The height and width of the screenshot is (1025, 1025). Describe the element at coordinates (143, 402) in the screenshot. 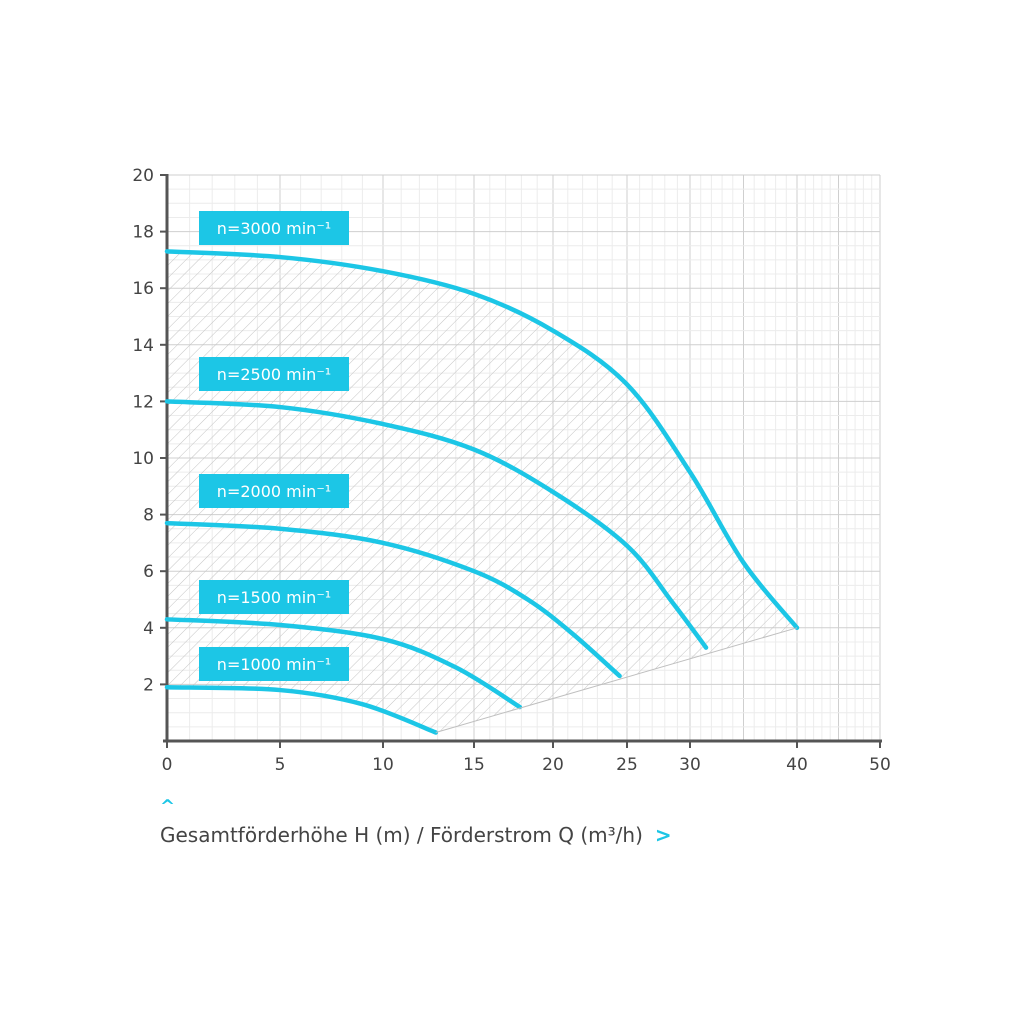

I see `y-tick-label: 12` at that location.